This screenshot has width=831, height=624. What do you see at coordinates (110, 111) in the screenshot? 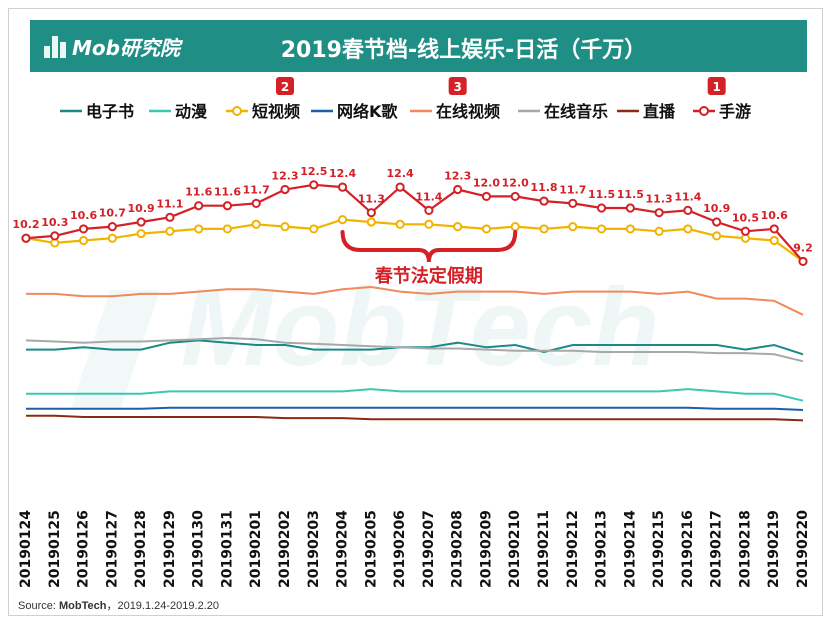
I see `legend-label-0: 电子书` at bounding box center [110, 111].